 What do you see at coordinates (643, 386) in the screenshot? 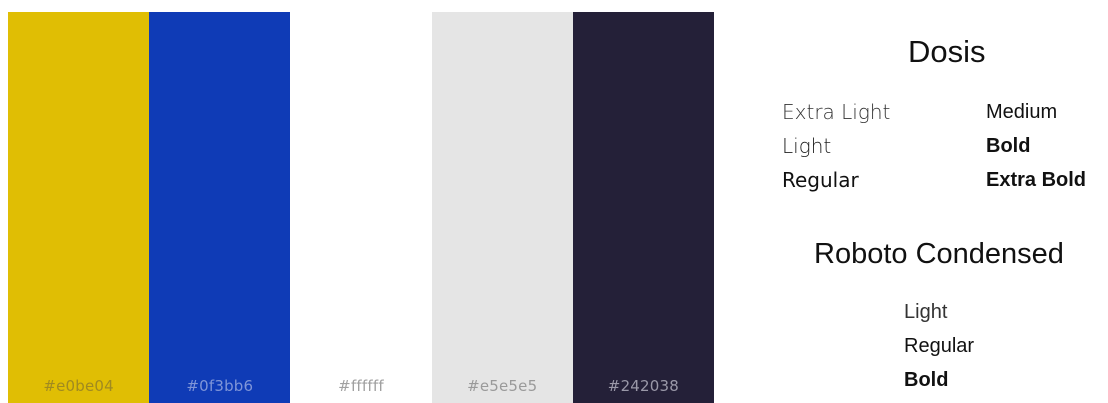
I see `color-hex-label: #242038` at bounding box center [643, 386].